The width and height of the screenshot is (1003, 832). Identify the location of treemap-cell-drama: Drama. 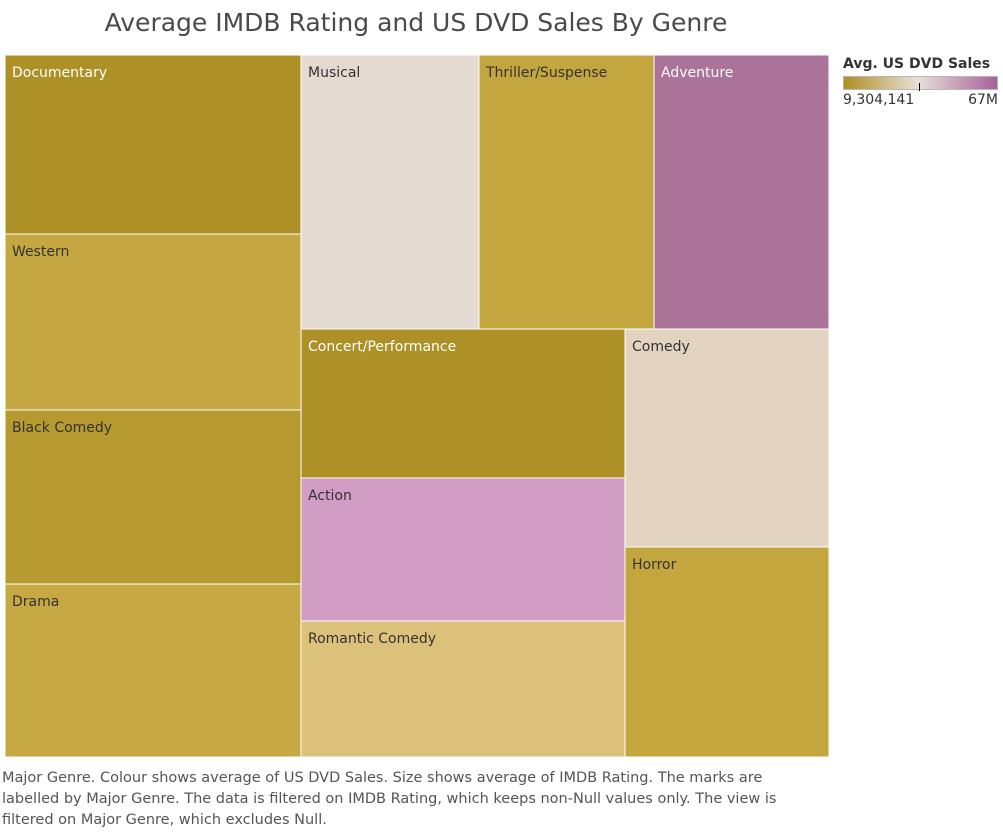
(153, 670).